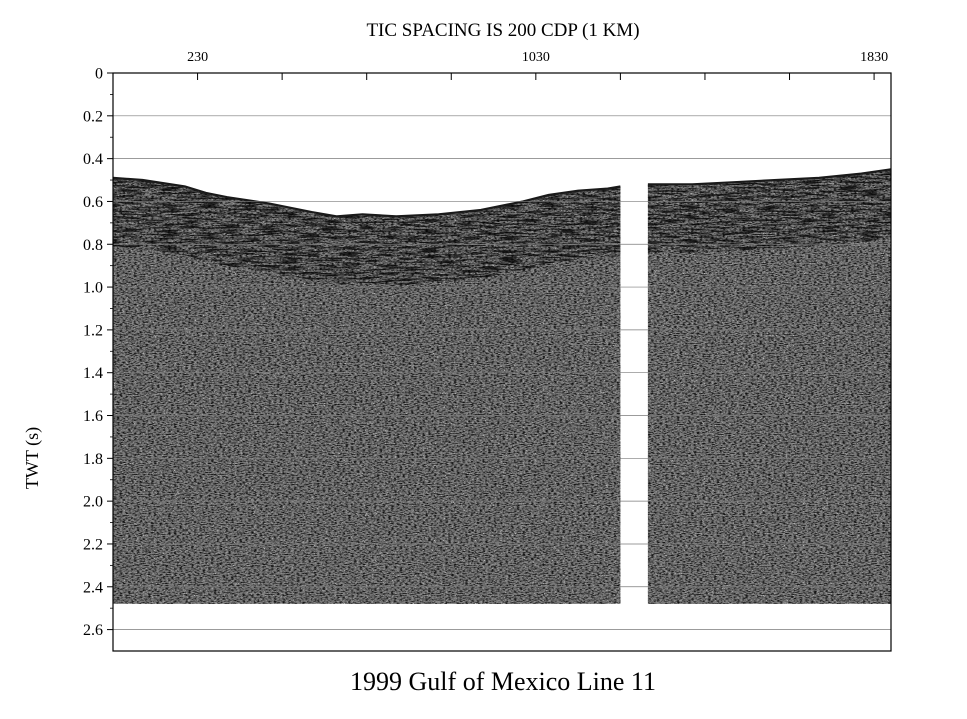 The image size is (967, 719). Describe the element at coordinates (874, 57) in the screenshot. I see `x-tick-label: 1830` at that location.